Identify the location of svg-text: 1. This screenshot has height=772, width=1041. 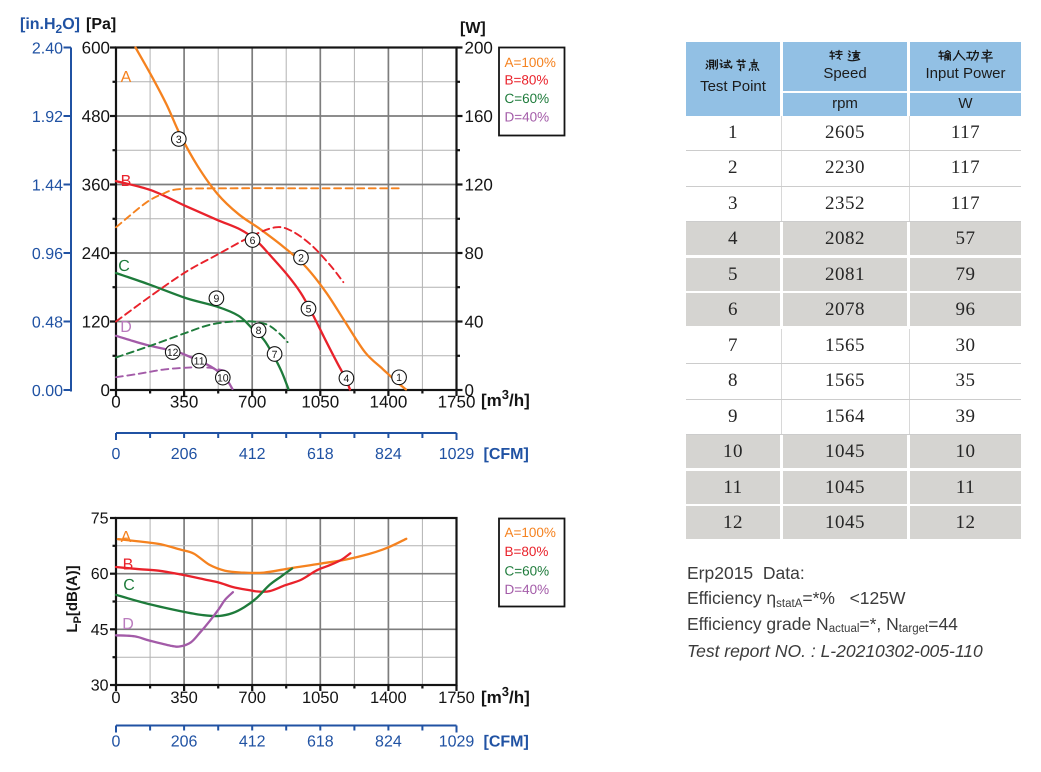
(399, 378).